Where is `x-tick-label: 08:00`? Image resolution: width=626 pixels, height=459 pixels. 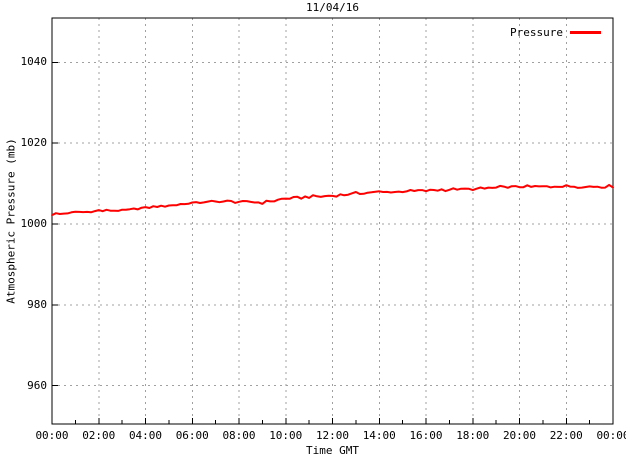 x-tick-label: 08:00 is located at coordinates (239, 435).